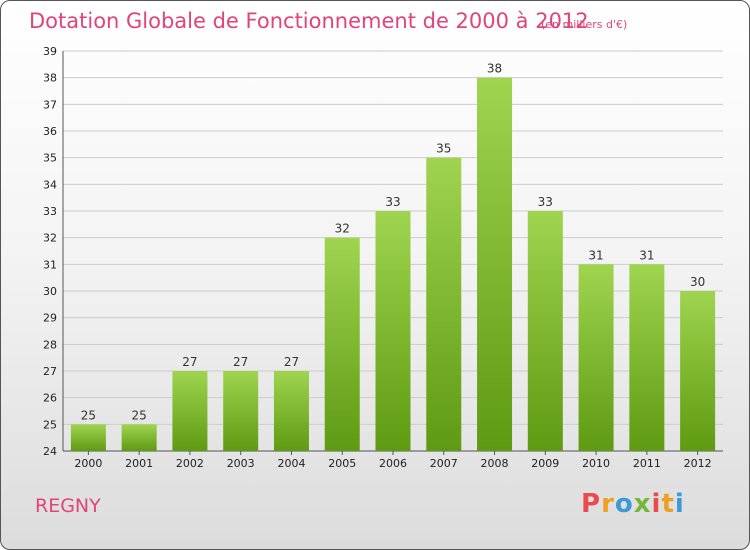  What do you see at coordinates (139, 463) in the screenshot?
I see `x-tick-label: 2001` at bounding box center [139, 463].